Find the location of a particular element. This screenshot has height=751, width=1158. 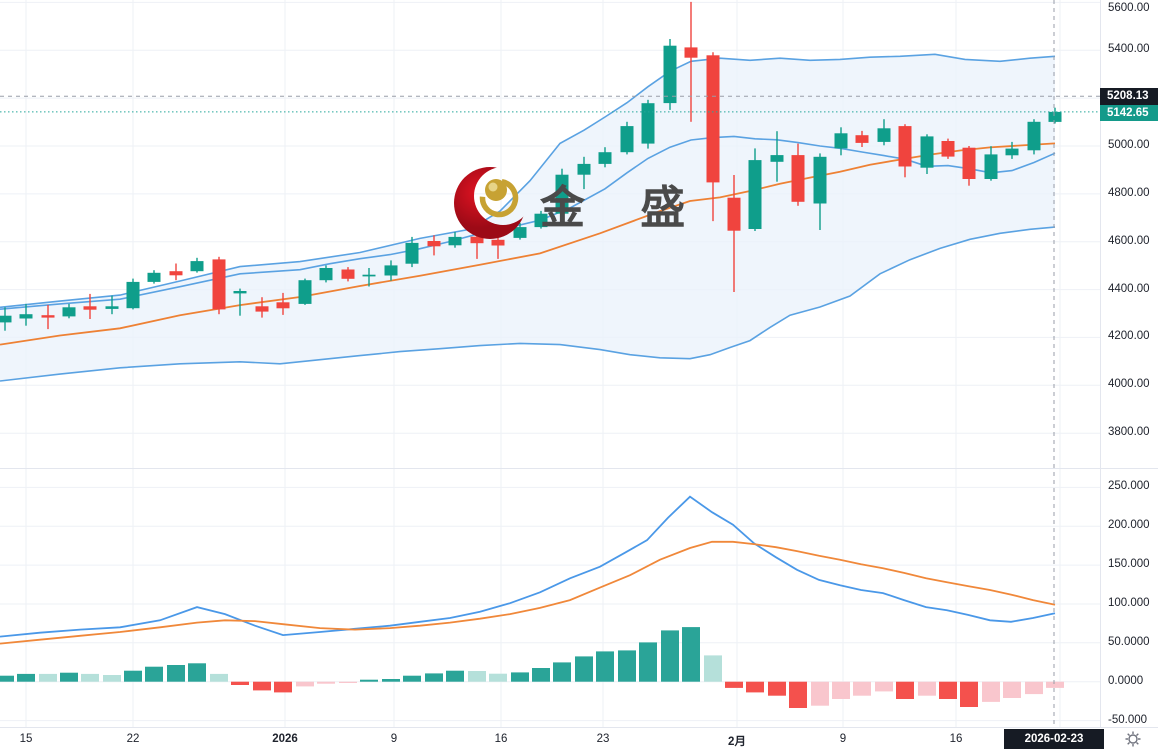

time-axis: 15 22 2026 9 16 23 2月 9 16 is located at coordinates (579, 739).